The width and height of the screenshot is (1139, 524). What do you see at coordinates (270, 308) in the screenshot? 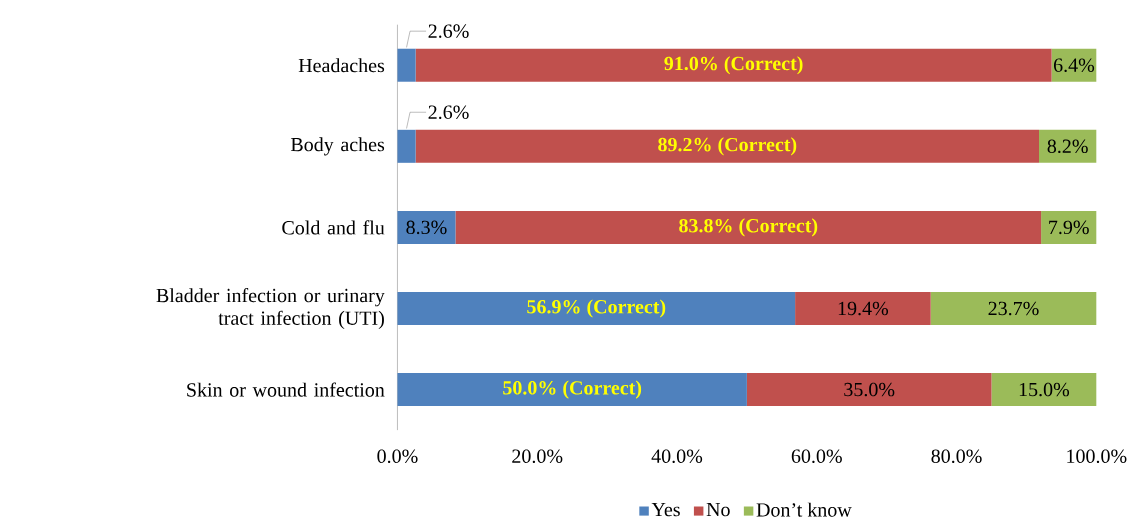
I see `y-tick-label: Bladder infection or urinary tract infection (UTI)` at bounding box center [270, 308].